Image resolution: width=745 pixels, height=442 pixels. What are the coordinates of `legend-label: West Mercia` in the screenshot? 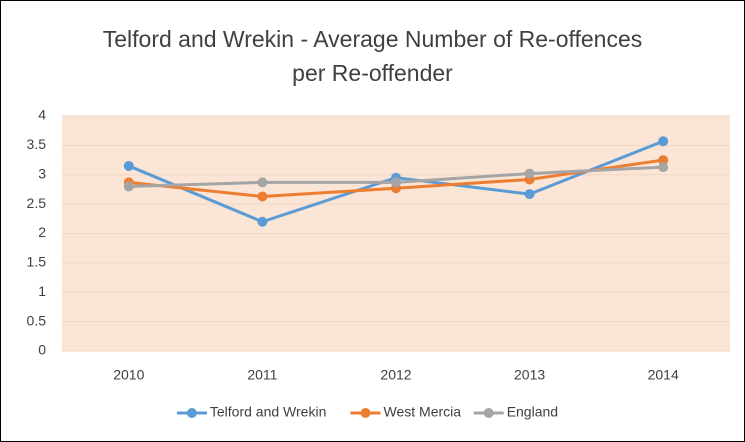 It's located at (423, 412).